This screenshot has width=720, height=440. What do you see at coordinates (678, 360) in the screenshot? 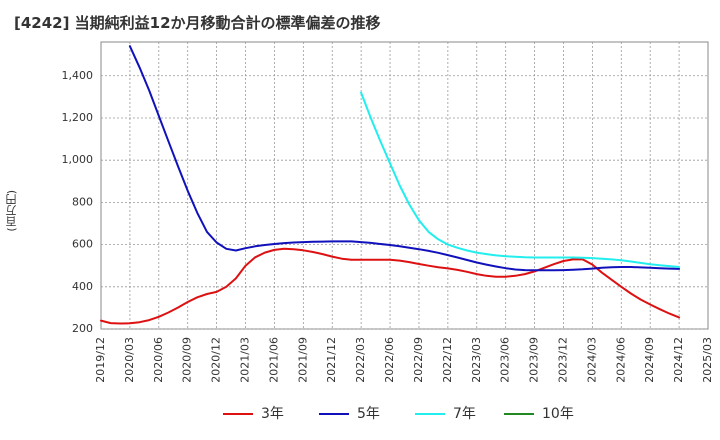
I see `x-tick-label: 2024/12` at bounding box center [678, 360].